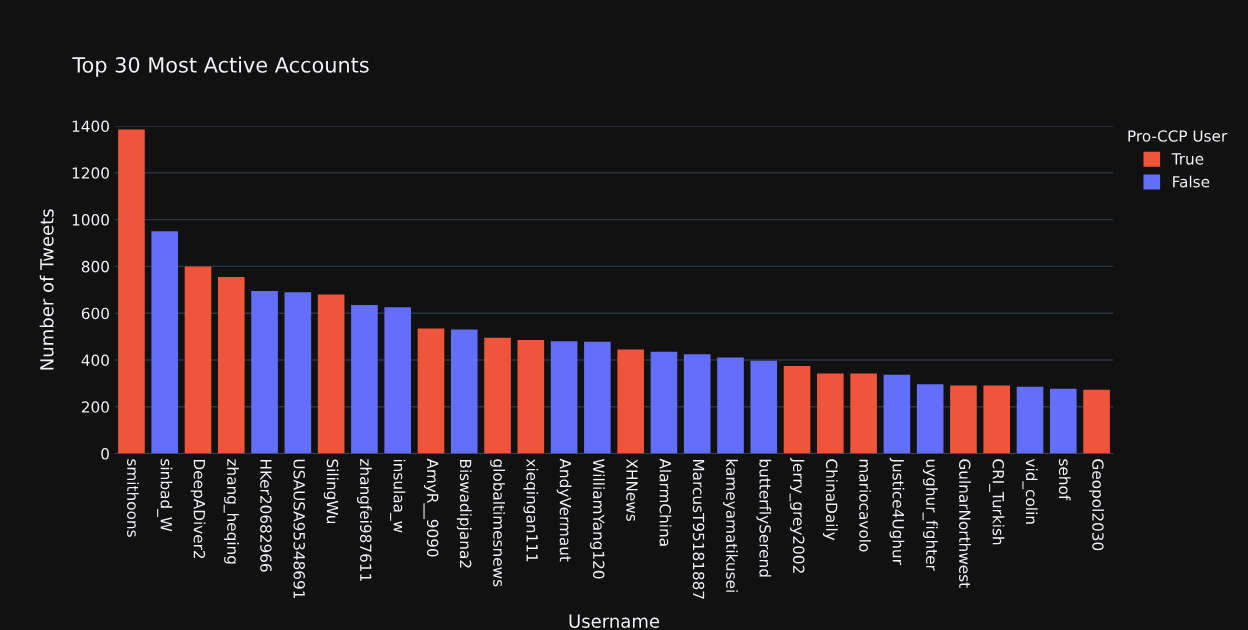  Describe the element at coordinates (431, 507) in the screenshot. I see `x-tick-label: AmyR__9090` at that location.